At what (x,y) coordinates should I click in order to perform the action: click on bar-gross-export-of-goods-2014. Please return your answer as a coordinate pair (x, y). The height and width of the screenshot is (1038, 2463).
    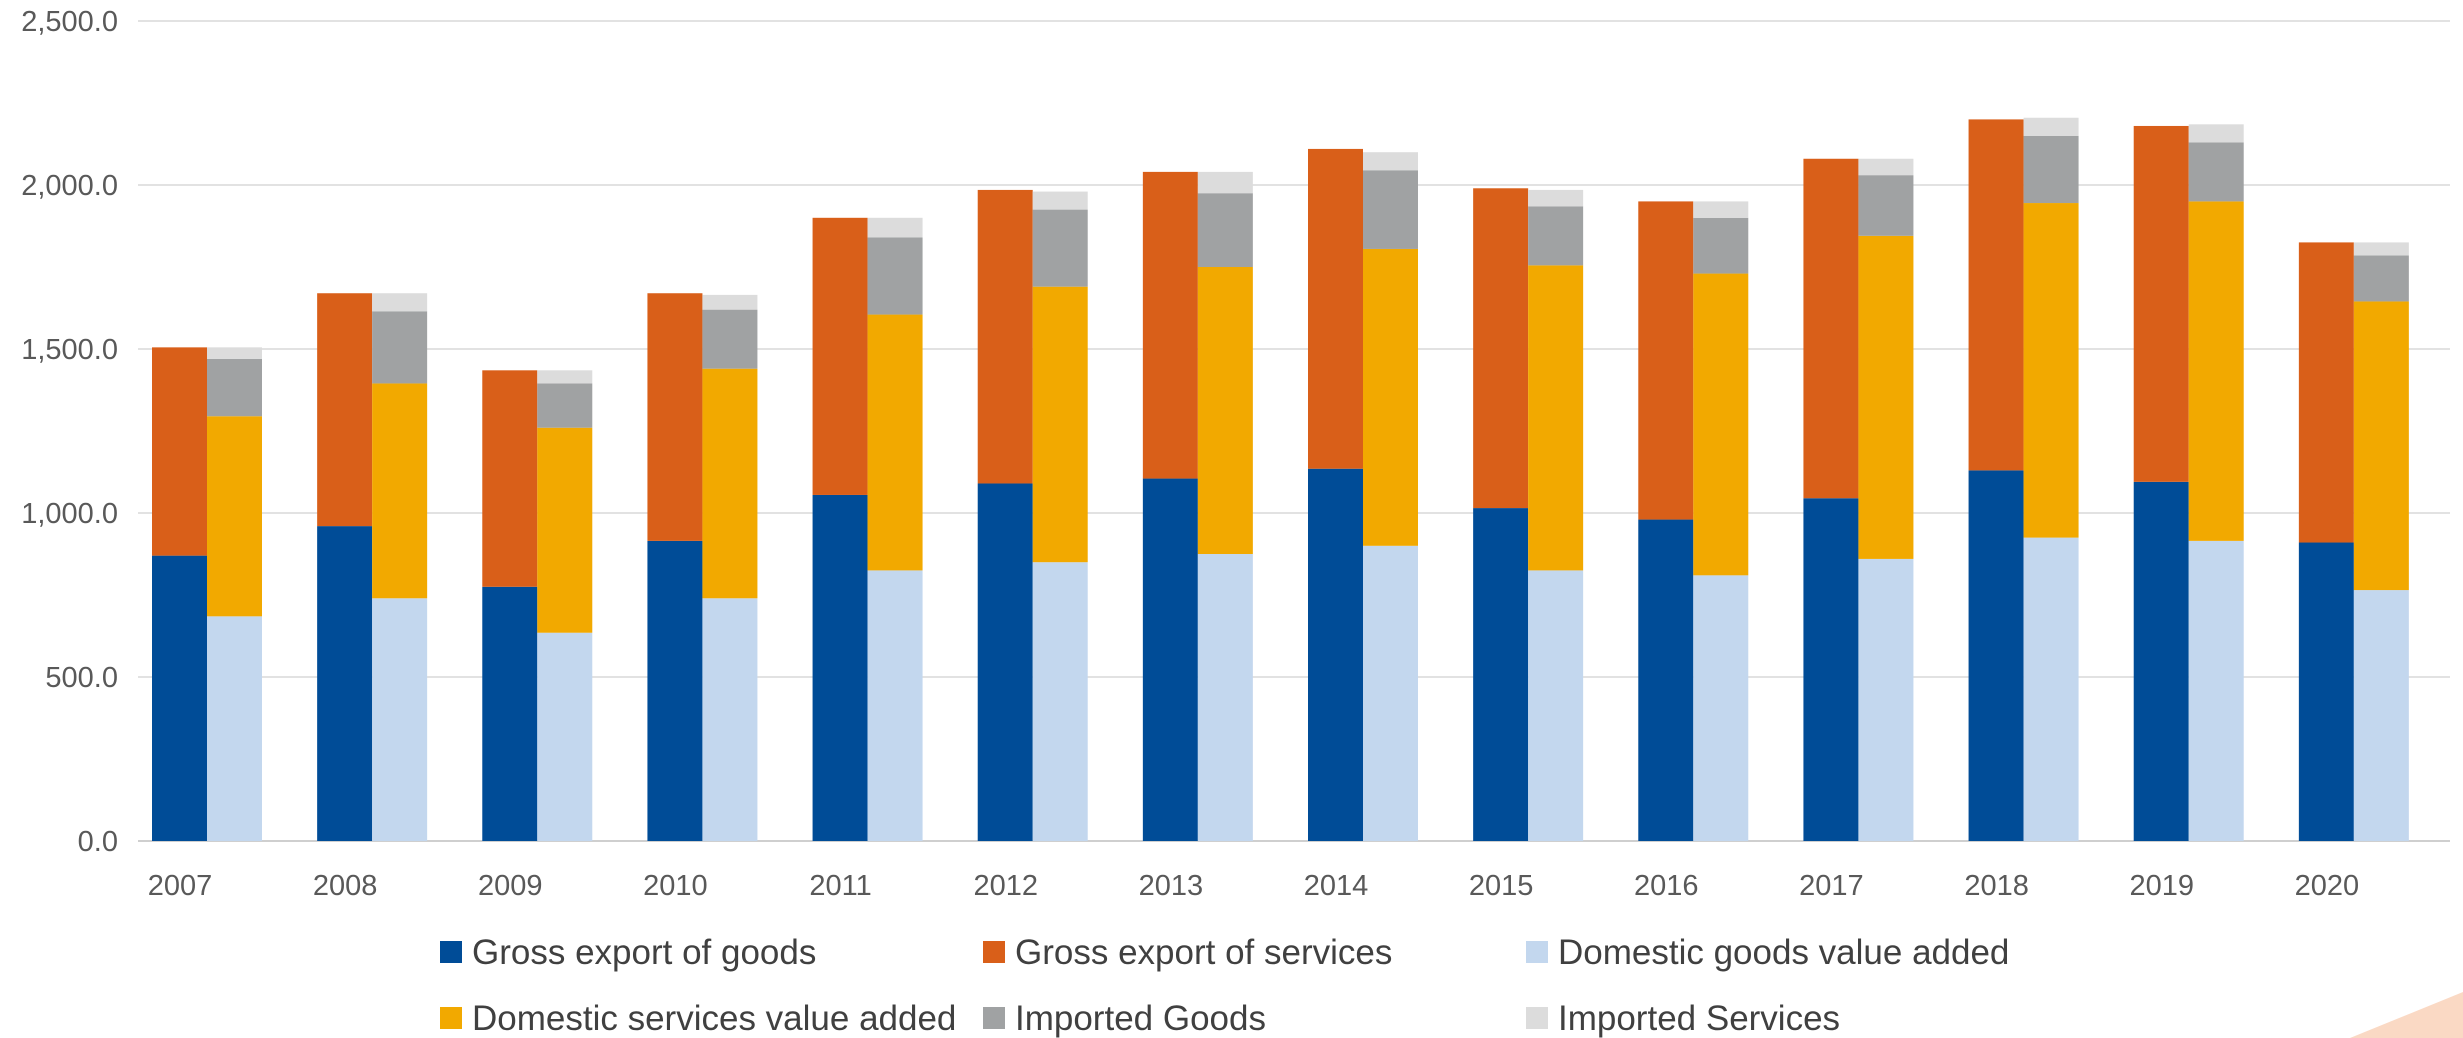
    Looking at the image, I should click on (1335, 654).